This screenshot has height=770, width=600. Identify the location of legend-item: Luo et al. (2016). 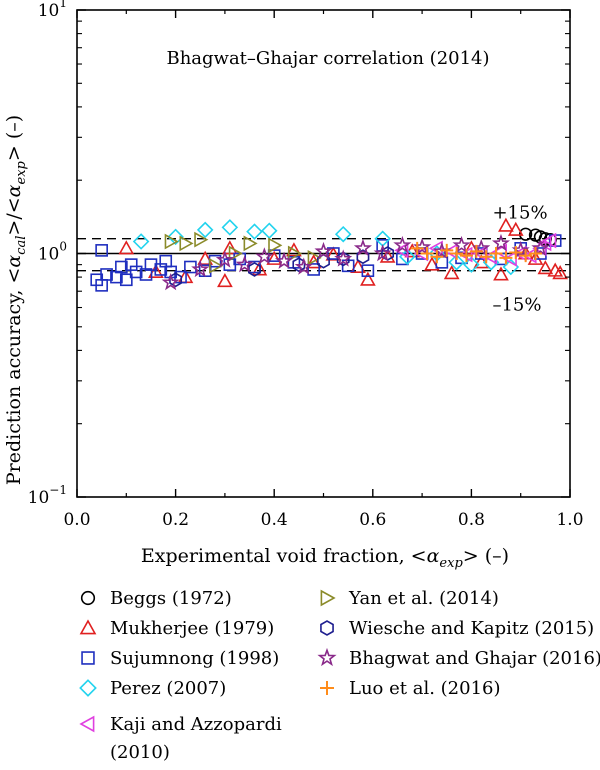
(410, 688).